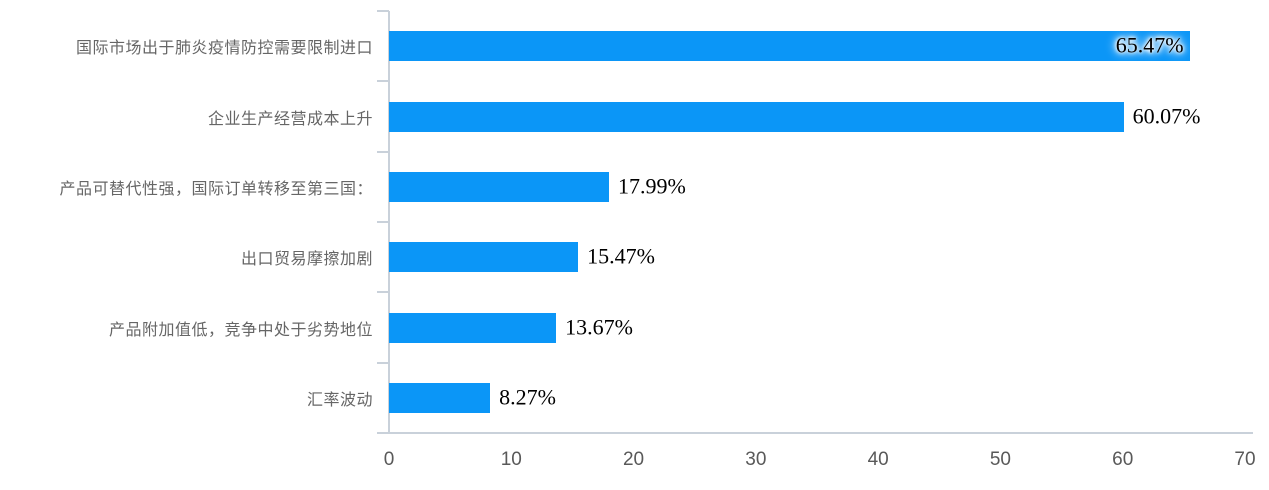 This screenshot has width=1269, height=490. Describe the element at coordinates (1245, 459) in the screenshot. I see `x-axis-tick-label: 70` at that location.